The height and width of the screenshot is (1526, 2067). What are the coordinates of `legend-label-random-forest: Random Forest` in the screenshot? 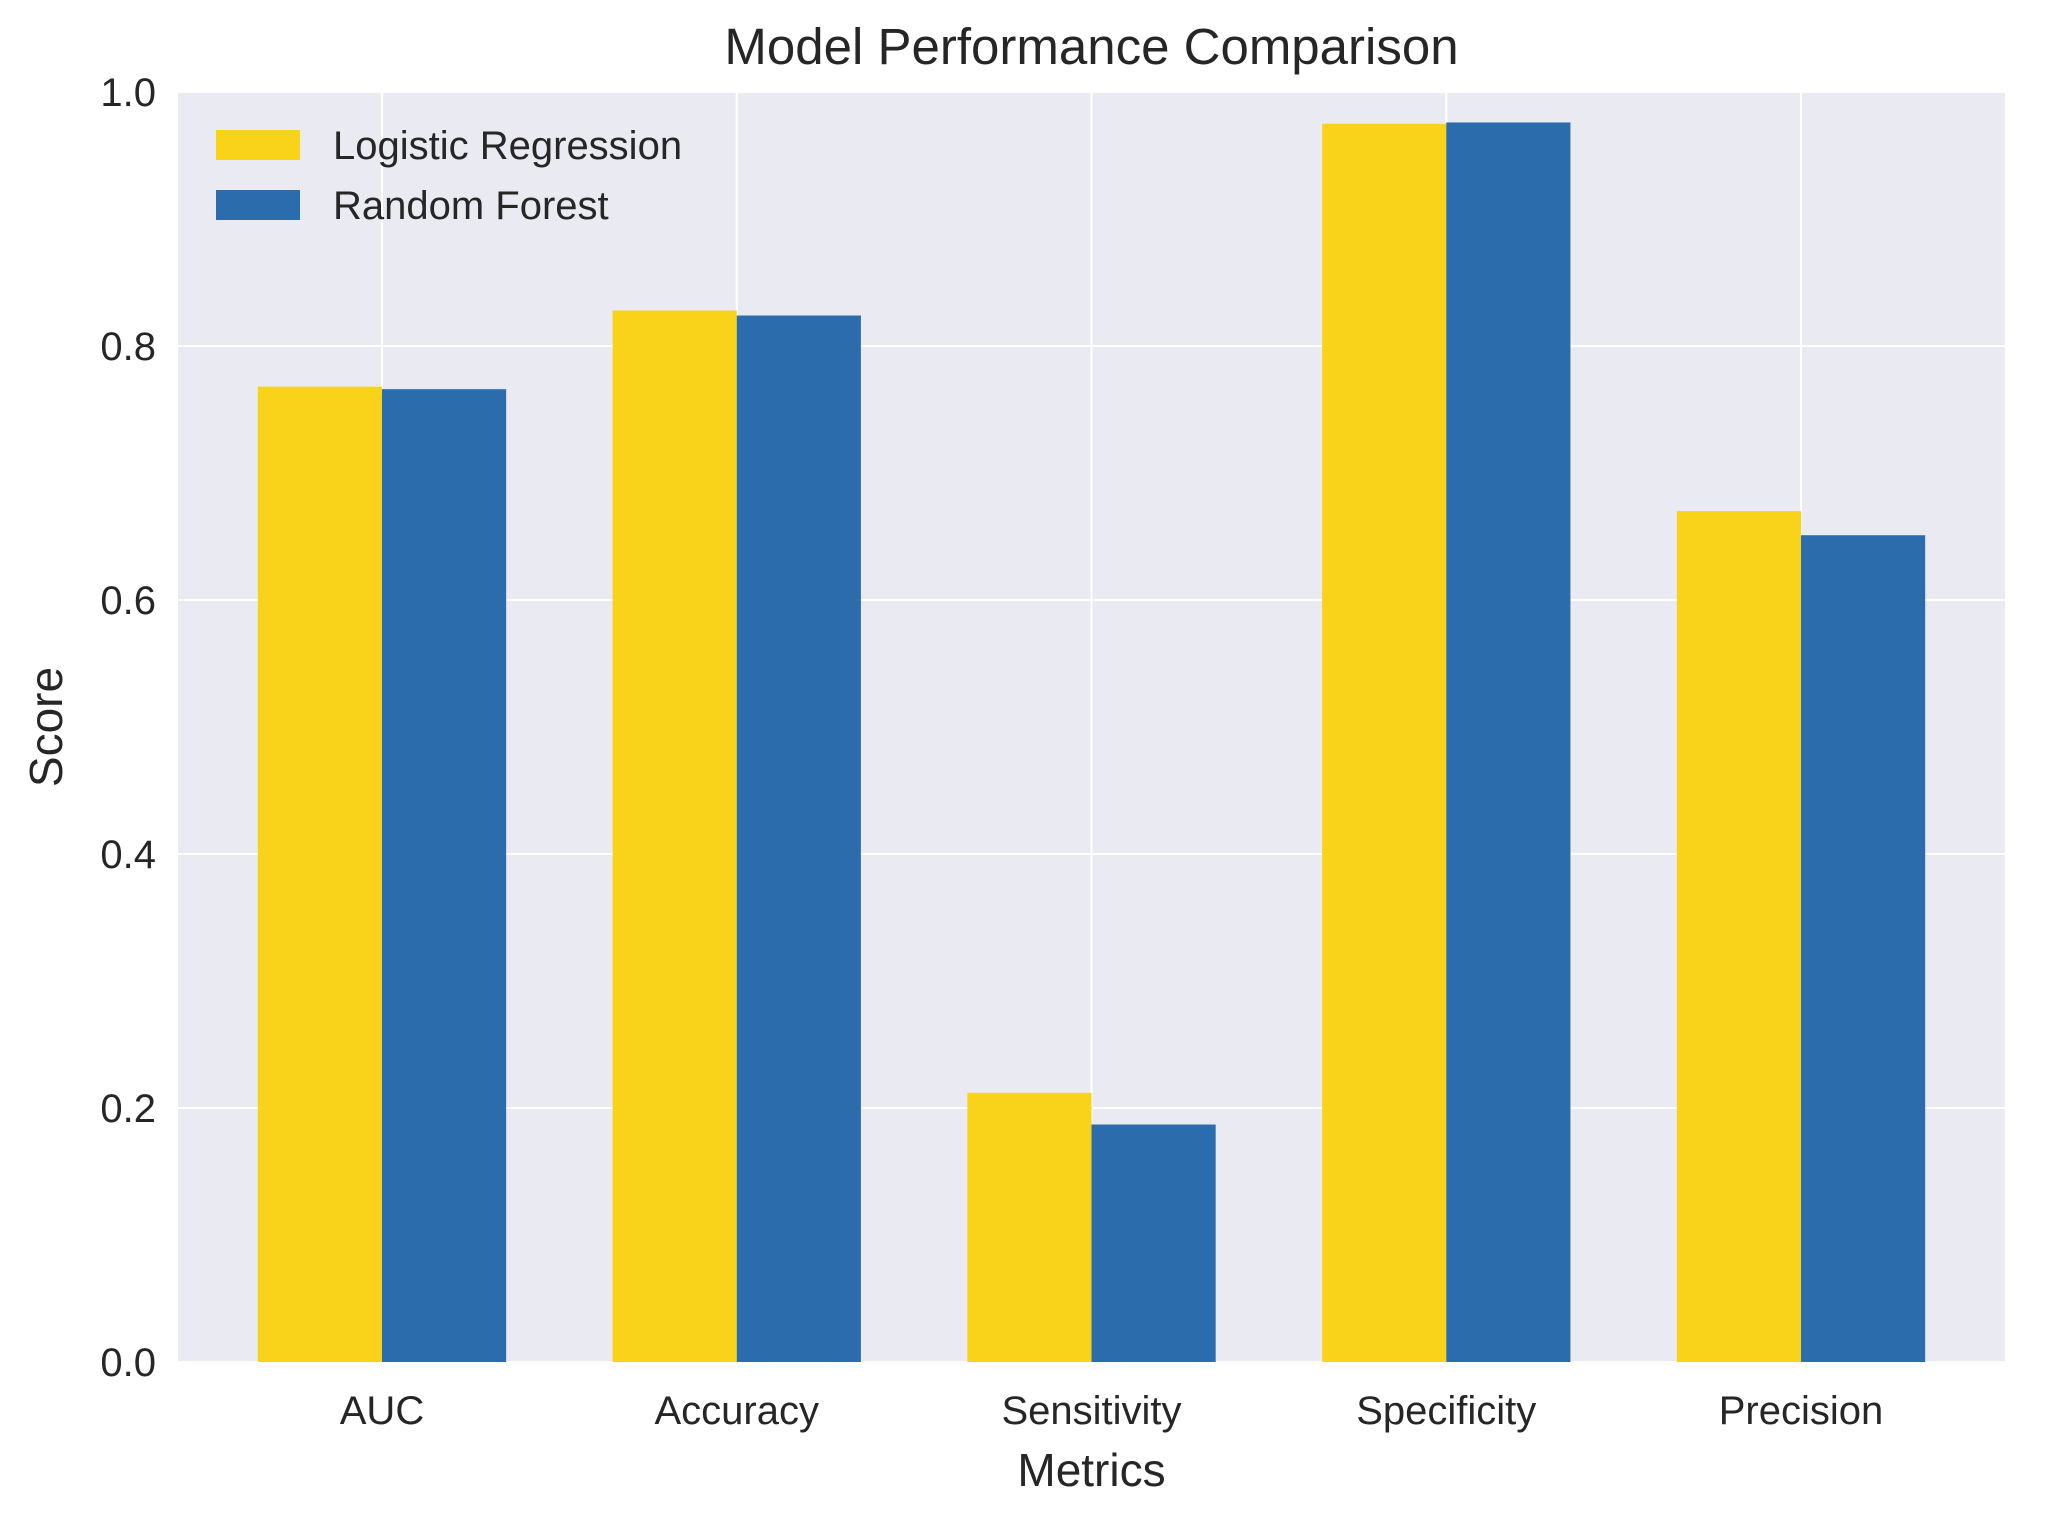 It's located at (471, 206).